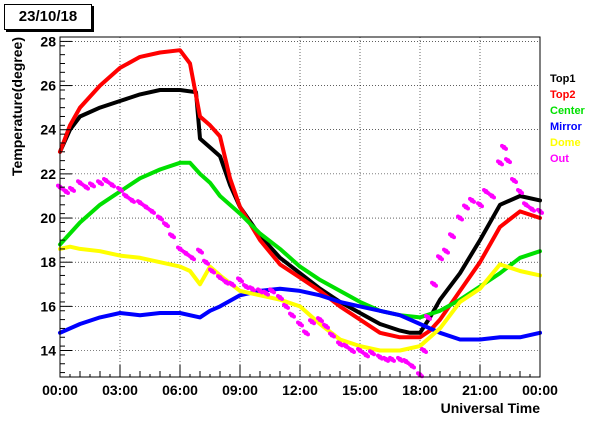 This screenshot has width=596, height=422. What do you see at coordinates (48, 306) in the screenshot?
I see `y-tick-label: 16` at bounding box center [48, 306].